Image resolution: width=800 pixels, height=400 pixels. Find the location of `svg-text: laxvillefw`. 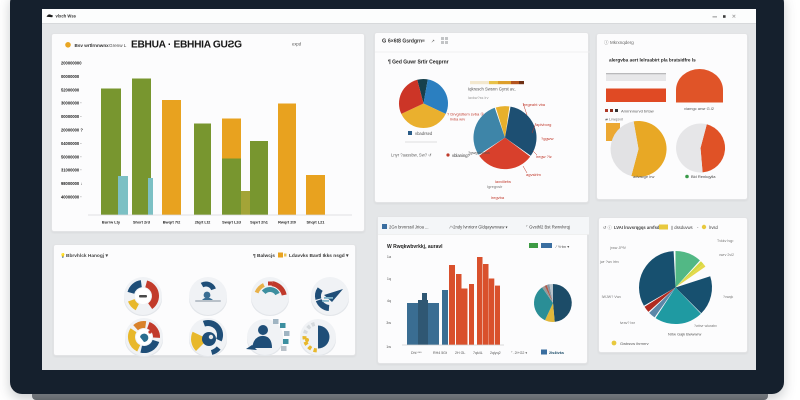

svg-text: laxvillefw is located at coordinates (503, 181).